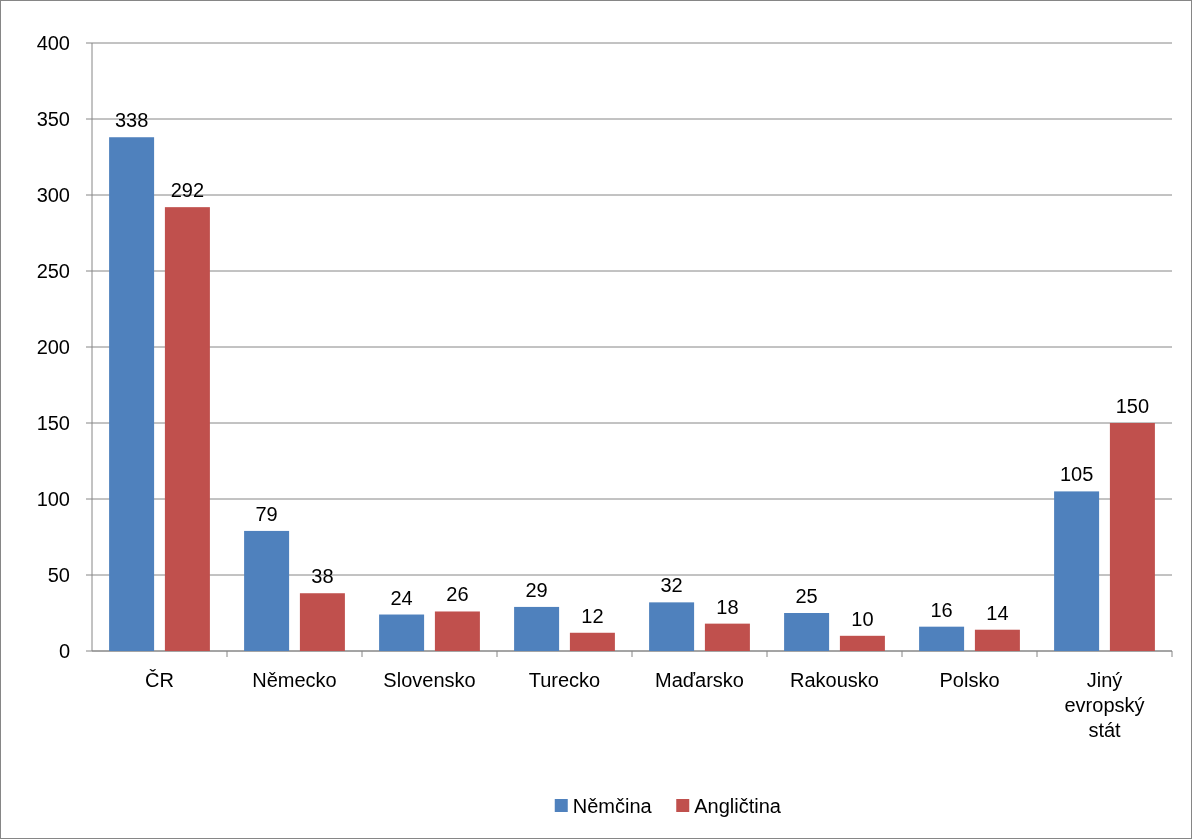 Image resolution: width=1192 pixels, height=839 pixels. What do you see at coordinates (53, 43) in the screenshot?
I see `y-tick-label: 400` at bounding box center [53, 43].